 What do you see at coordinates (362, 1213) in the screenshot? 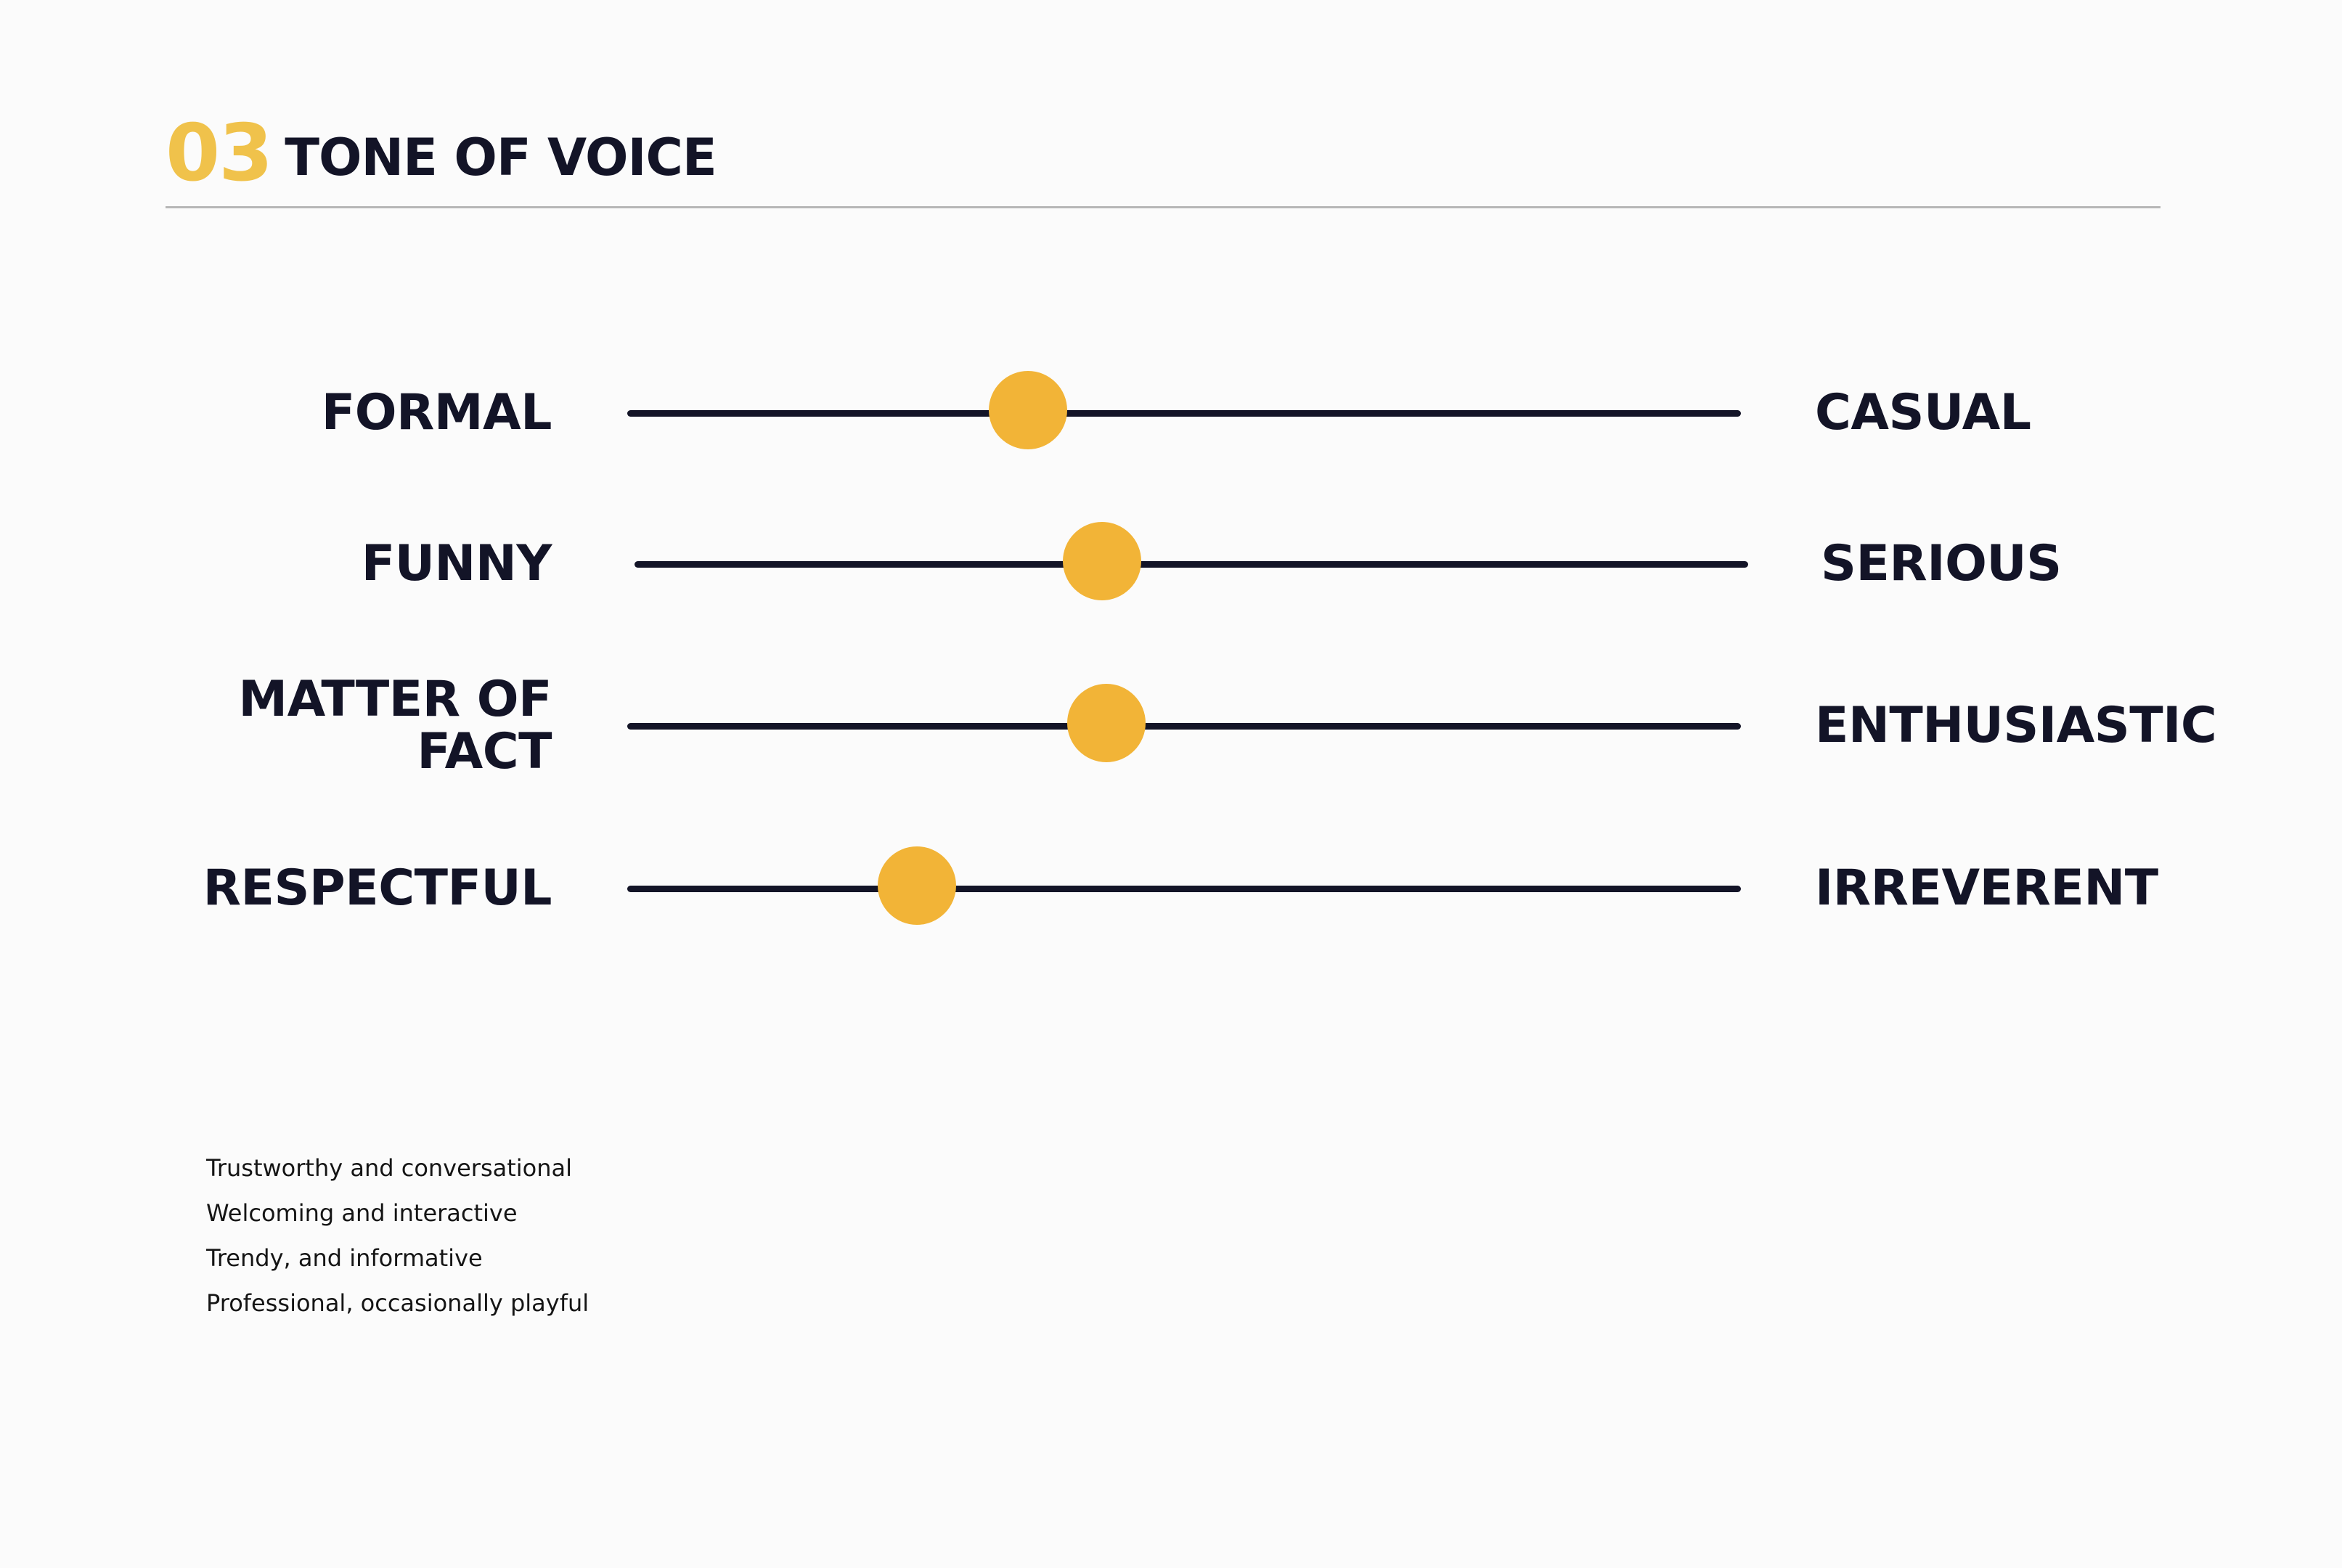
I see `trait-item: Welcoming and interactive` at bounding box center [362, 1213].